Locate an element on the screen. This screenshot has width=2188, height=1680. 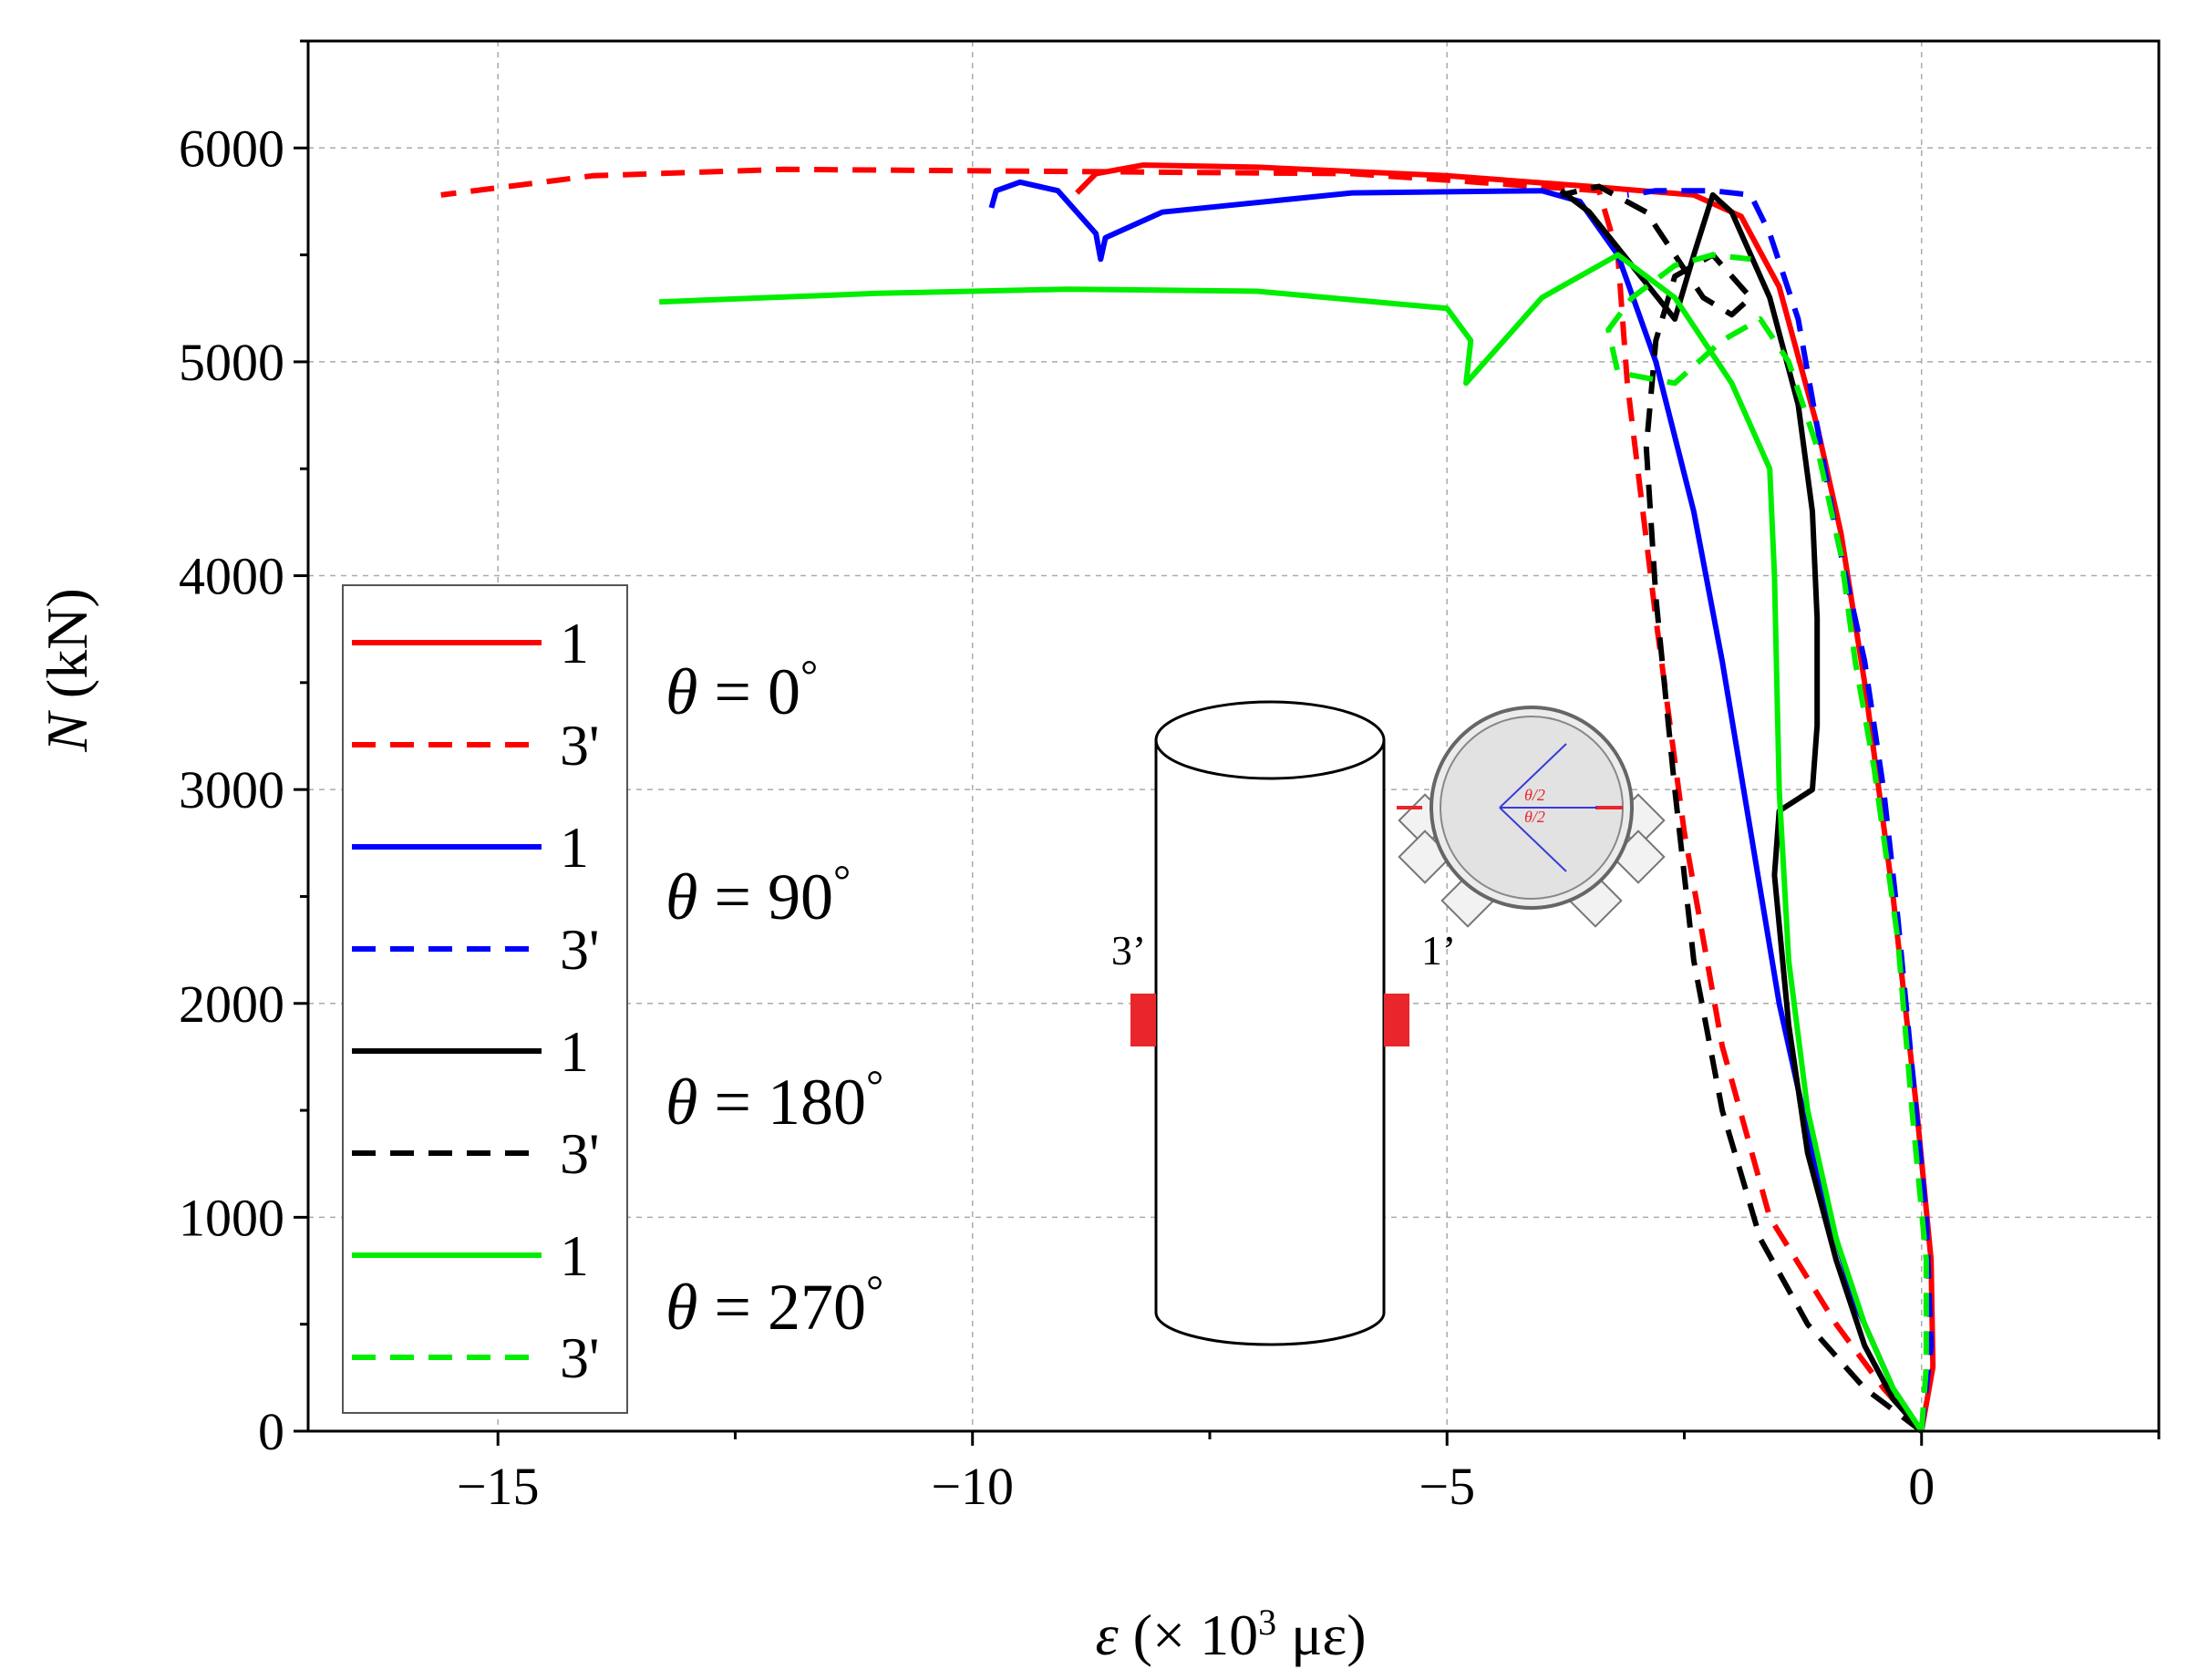
legend: 1 3' 1 3' 1 3' 1 3' is located at coordinates (485, 999).